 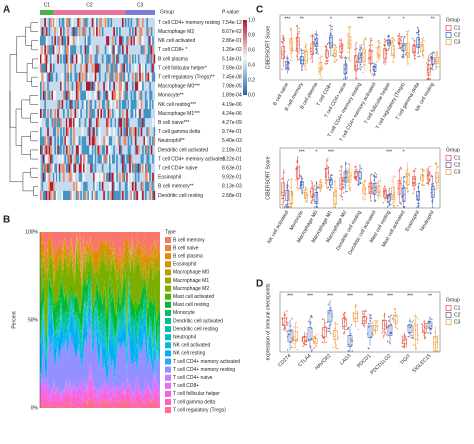 What do you see at coordinates (232, 178) in the screenshot?
I see `p-value: 9.92e-01` at bounding box center [232, 178].